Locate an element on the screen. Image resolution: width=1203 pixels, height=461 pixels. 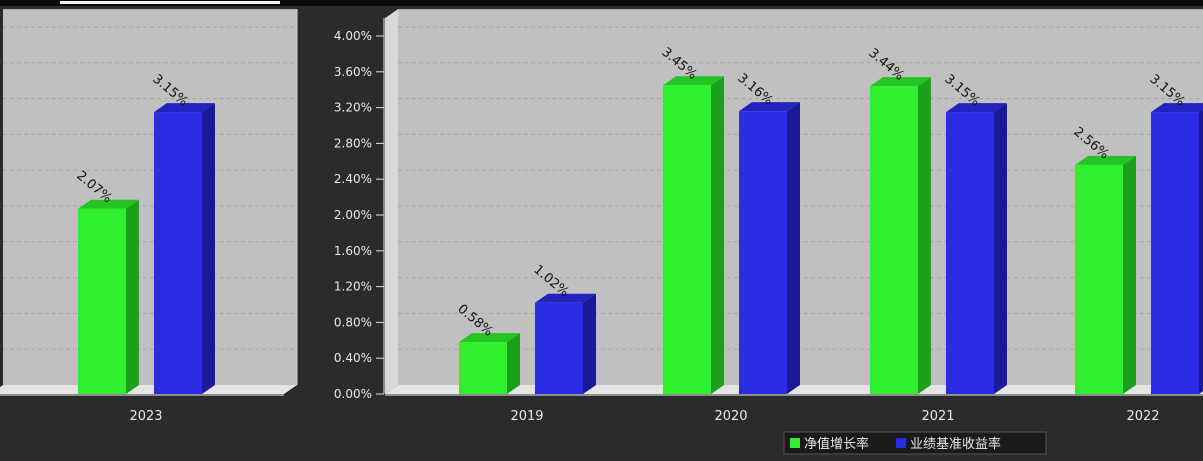
bar-blue-2021-top is located at coordinates (976, 108).